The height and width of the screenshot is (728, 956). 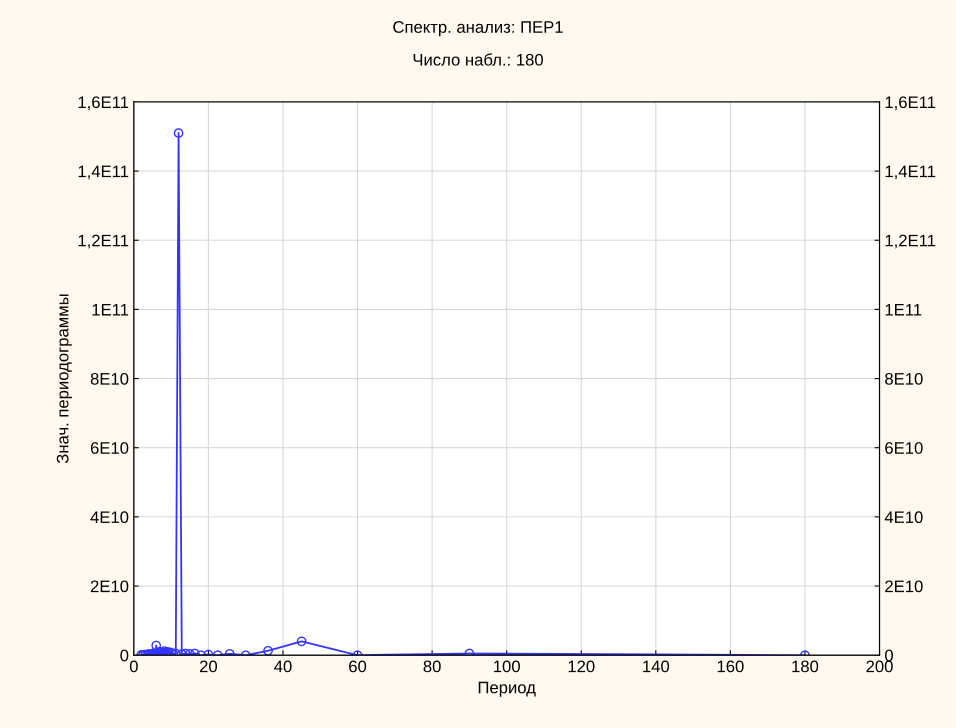 I want to click on x-axis-title: Период, so click(x=507, y=689).